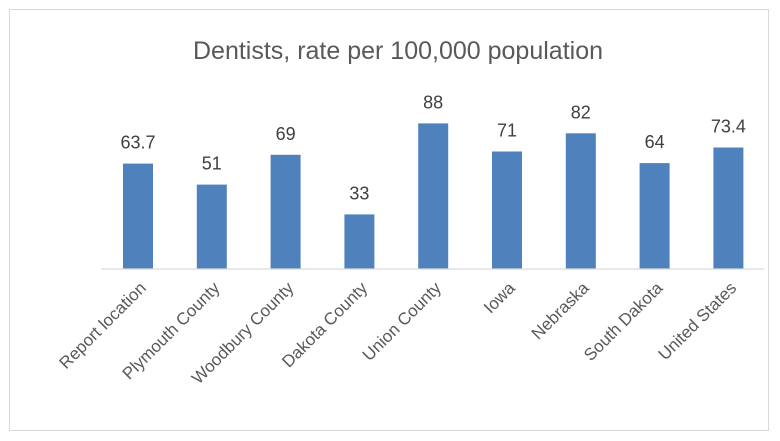 This screenshot has height=441, width=780. Describe the element at coordinates (698, 321) in the screenshot. I see `x-tick-label-8: United States` at that location.